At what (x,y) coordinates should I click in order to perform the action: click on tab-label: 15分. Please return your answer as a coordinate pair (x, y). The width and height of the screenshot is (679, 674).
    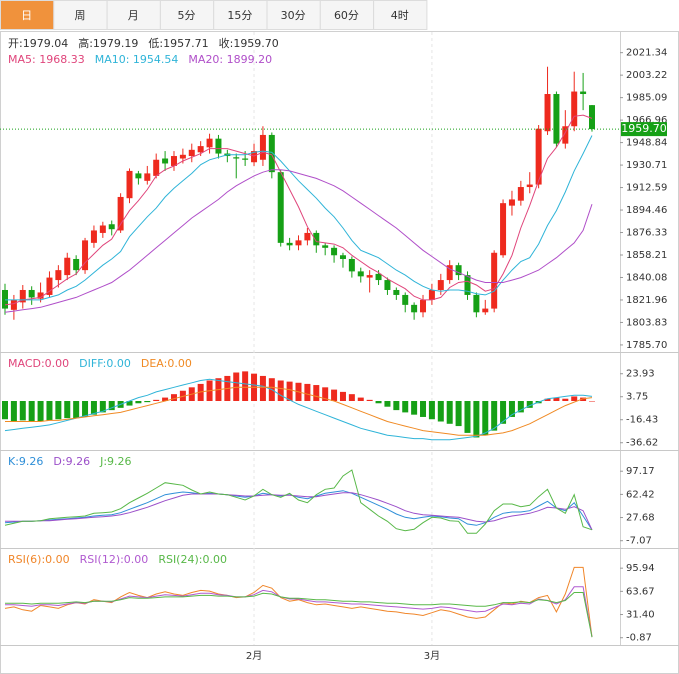
    Looking at the image, I should click on (239, 15).